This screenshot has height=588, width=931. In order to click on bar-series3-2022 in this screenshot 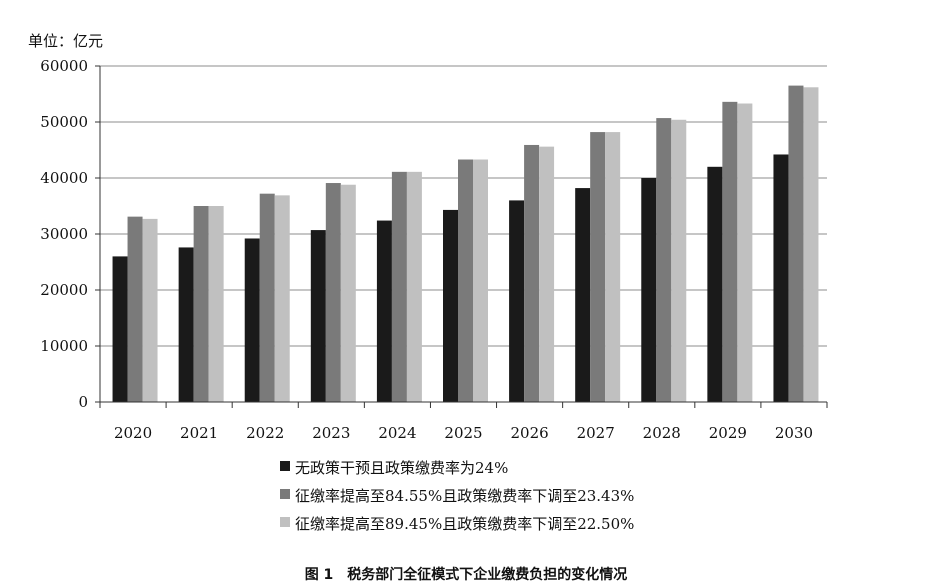, I will do `click(282, 298)`.